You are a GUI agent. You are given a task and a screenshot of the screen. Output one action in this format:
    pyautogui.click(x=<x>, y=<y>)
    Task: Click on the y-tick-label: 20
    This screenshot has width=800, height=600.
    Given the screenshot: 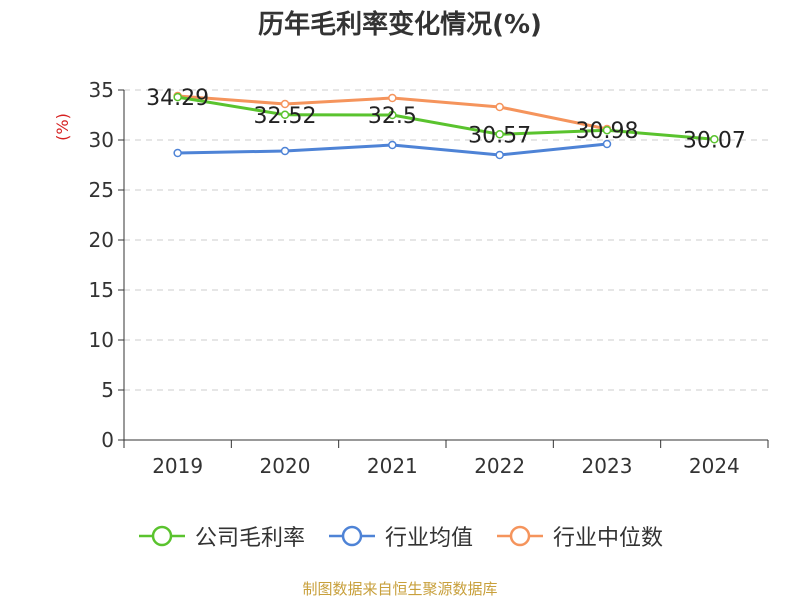 What is the action you would take?
    pyautogui.click(x=101, y=240)
    